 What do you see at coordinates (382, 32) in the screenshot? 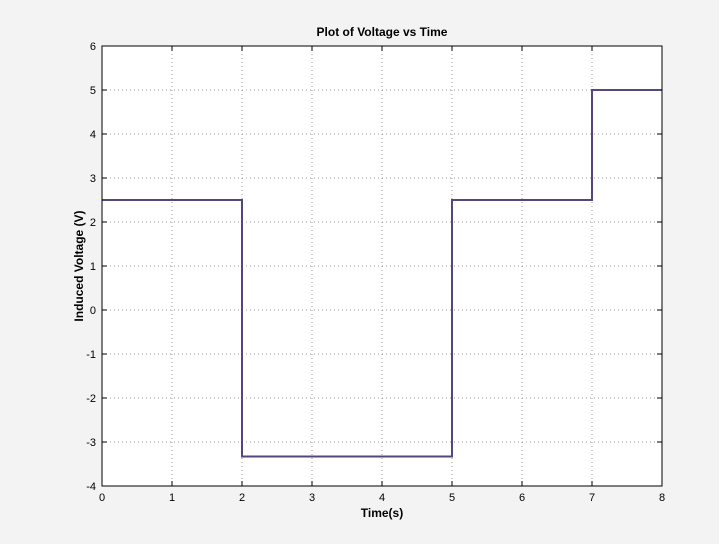
I see `chart-title: Plot of Voltage vs Time` at bounding box center [382, 32].